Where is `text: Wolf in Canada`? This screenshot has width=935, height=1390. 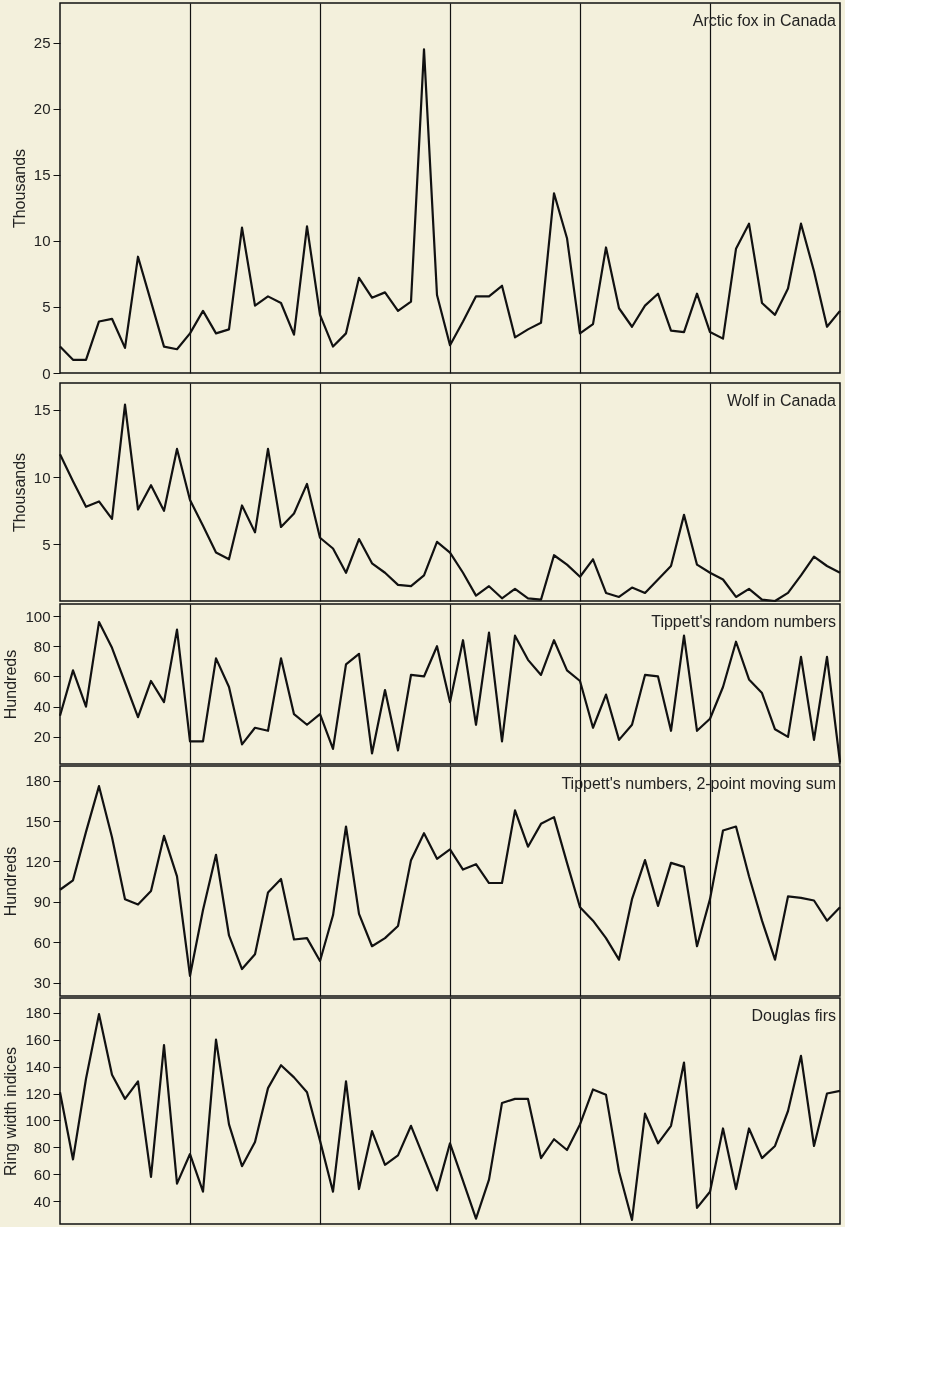 text: Wolf in Canada is located at coordinates (781, 400).